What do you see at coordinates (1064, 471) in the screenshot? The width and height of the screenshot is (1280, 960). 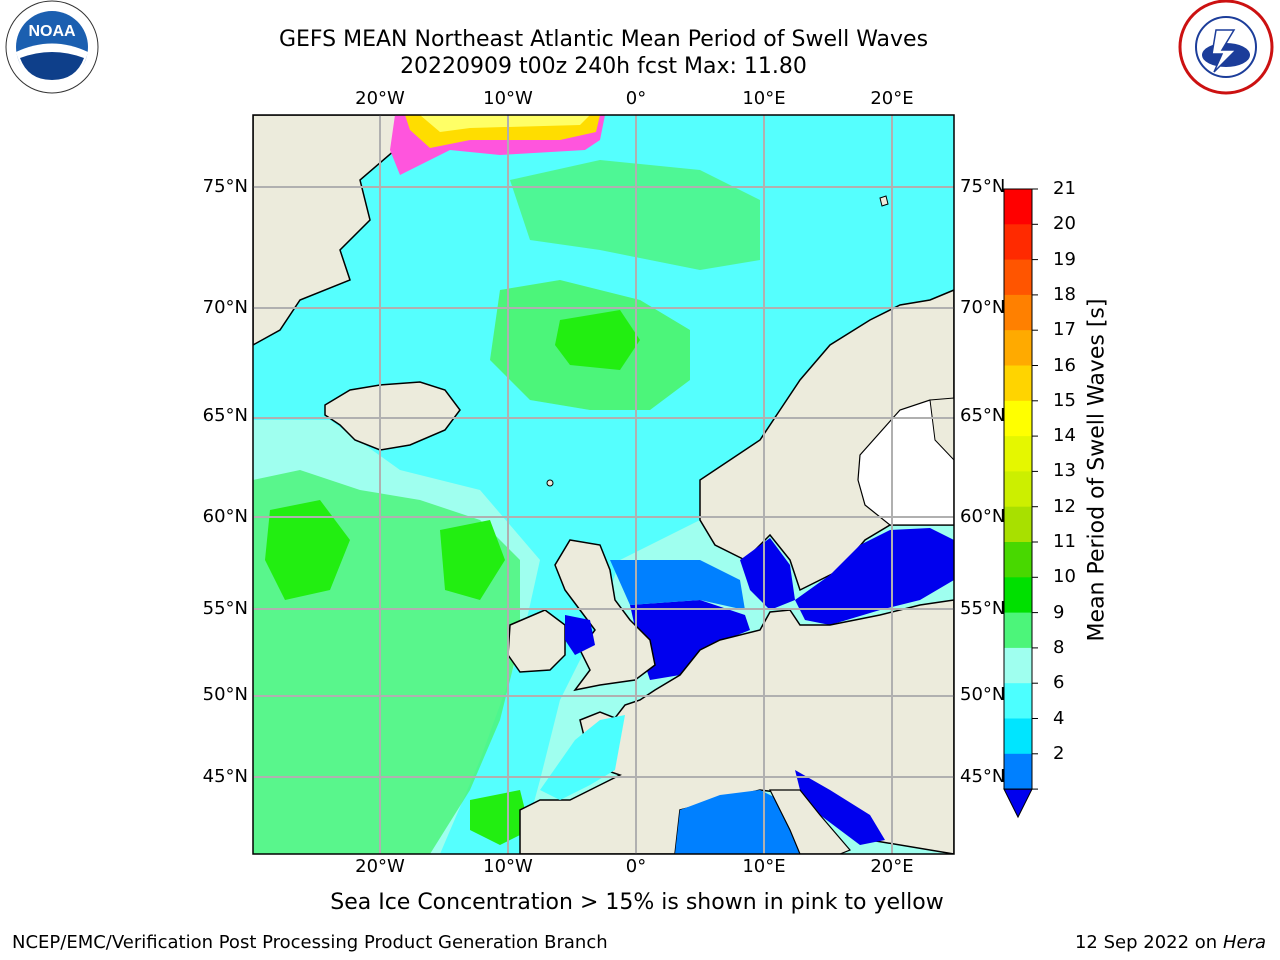 I see `colorbar-tick-label: 13` at bounding box center [1064, 471].